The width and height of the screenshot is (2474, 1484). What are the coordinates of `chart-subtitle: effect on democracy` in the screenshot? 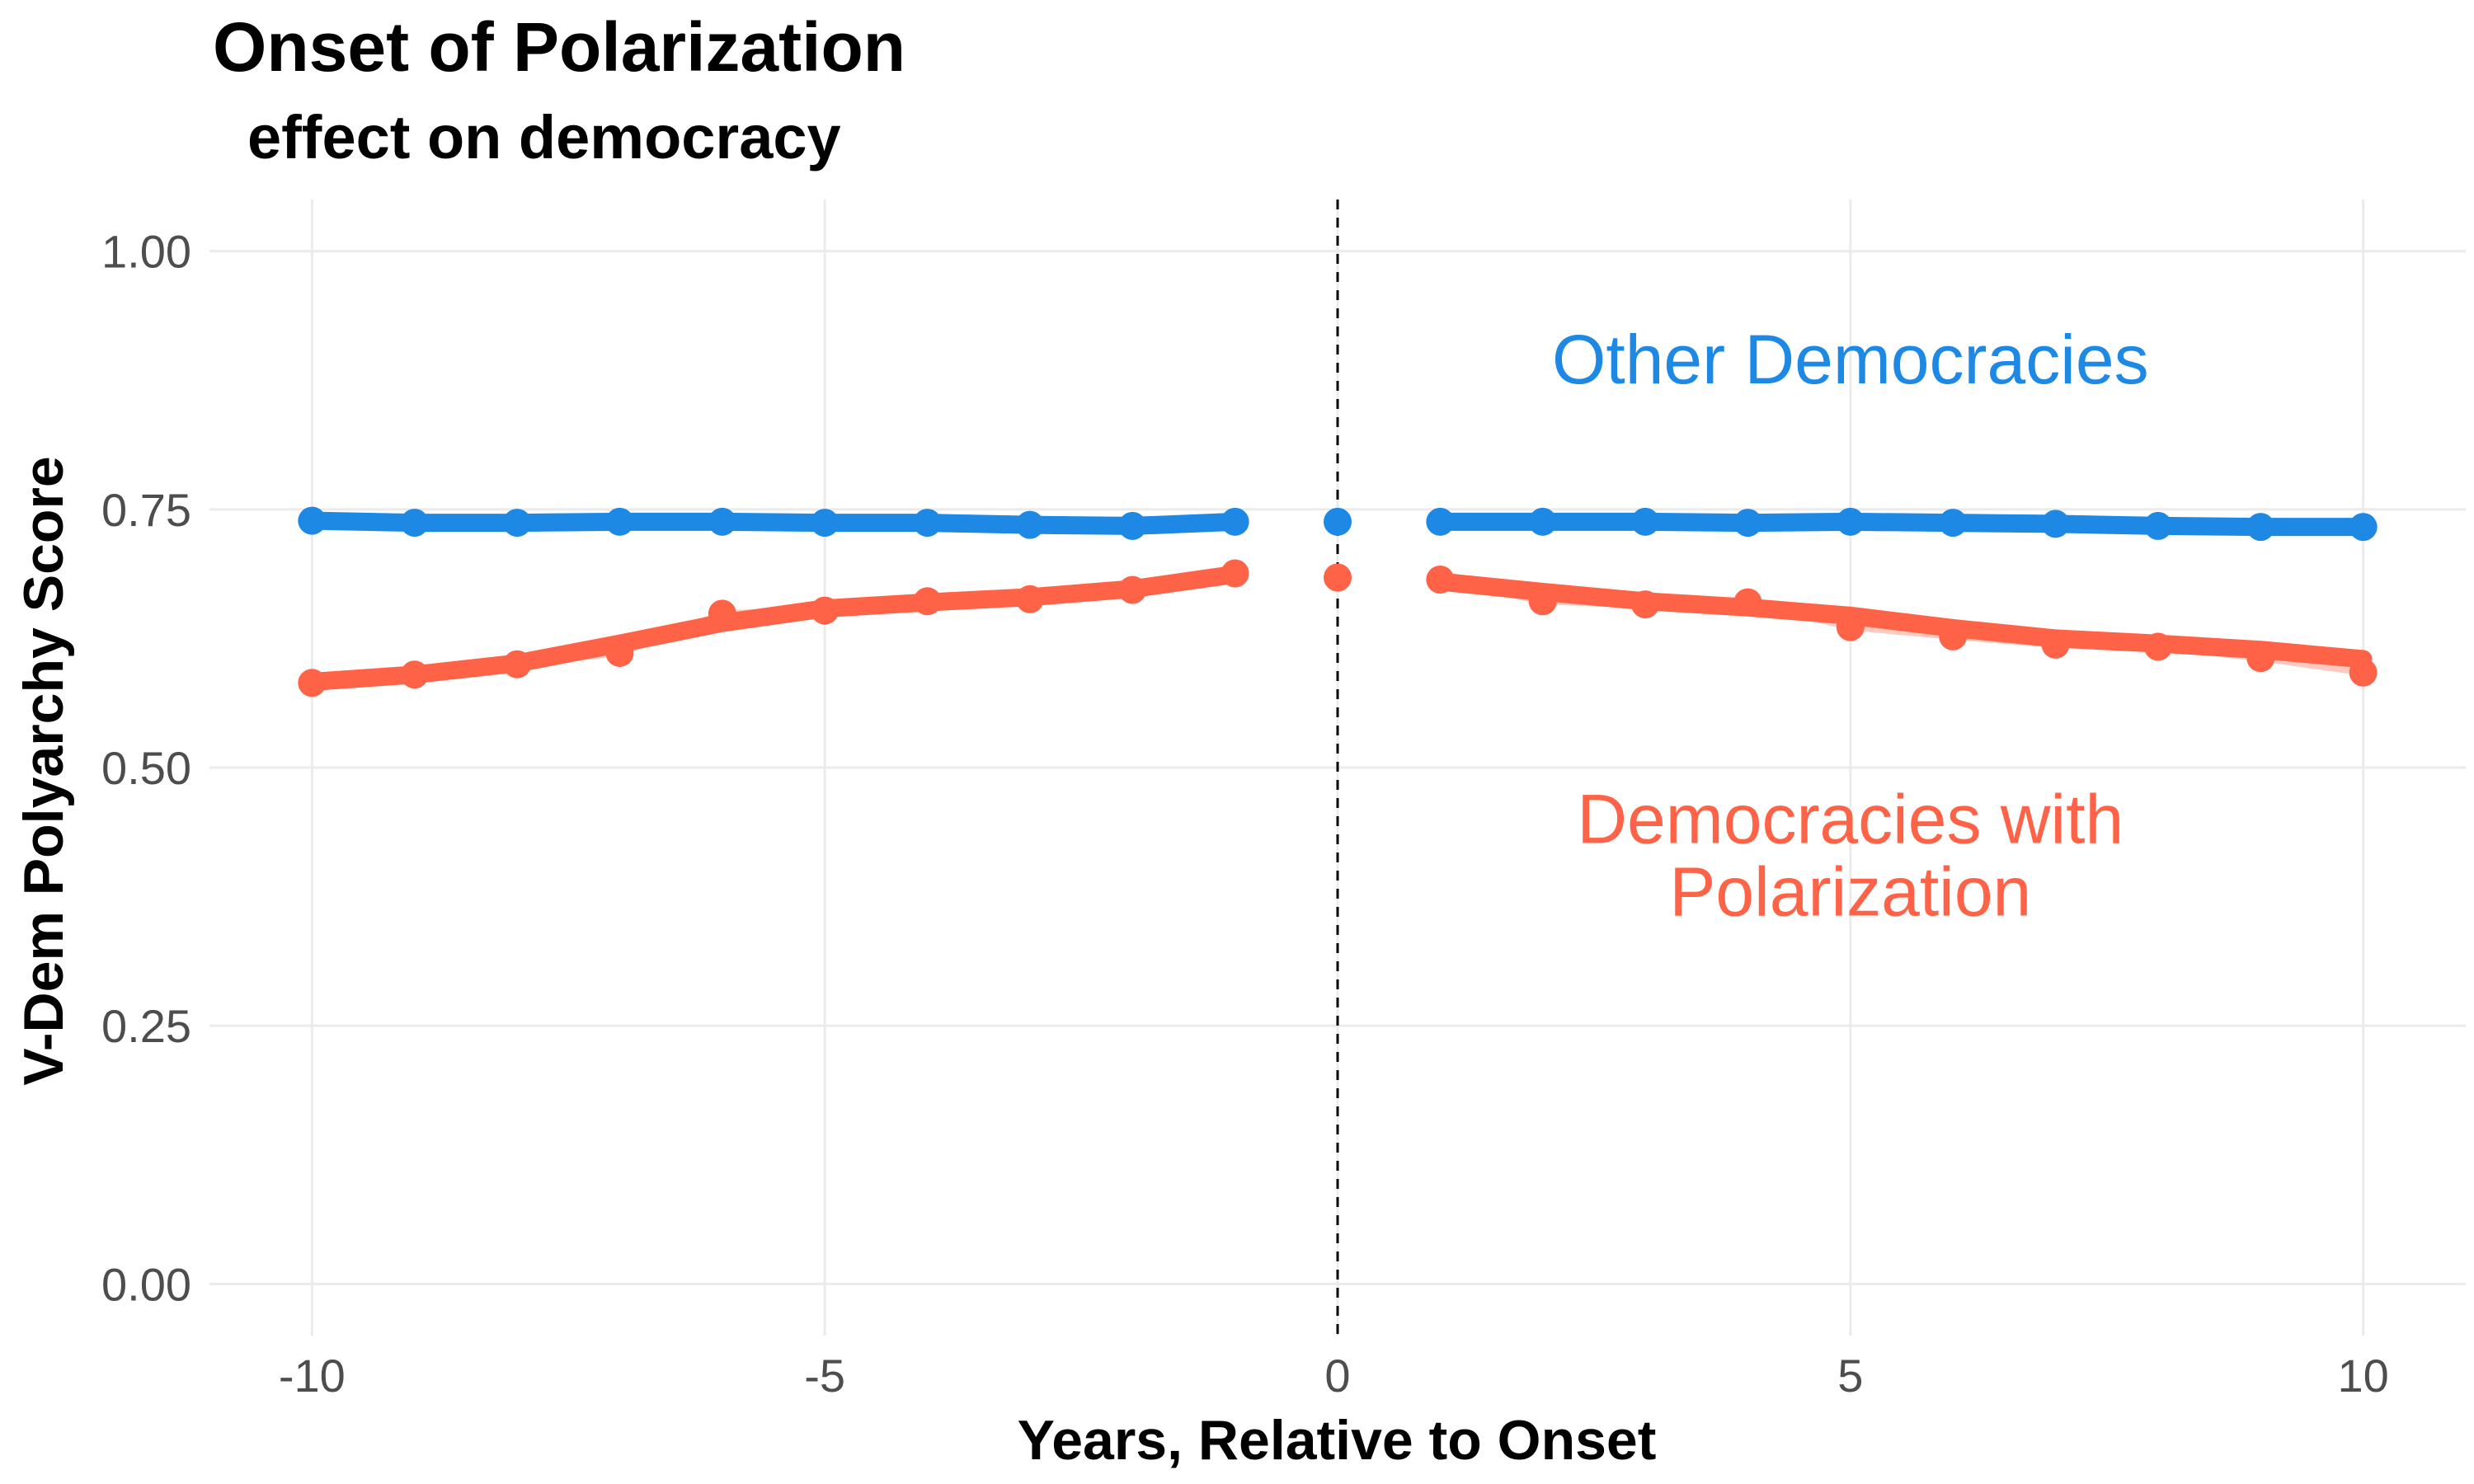 It's located at (544, 137).